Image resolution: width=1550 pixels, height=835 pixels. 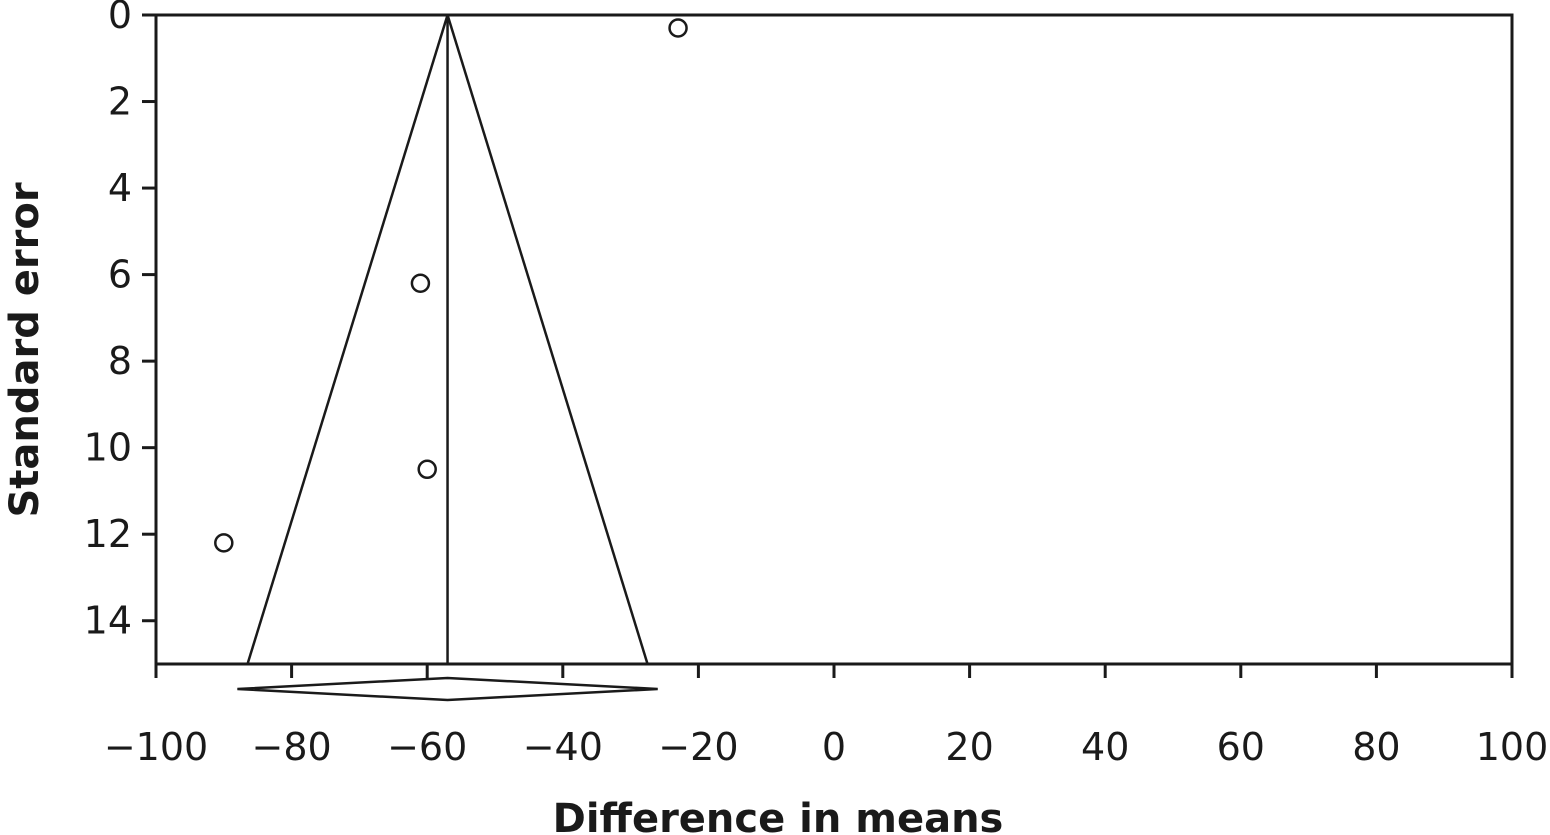 I want to click on y-tick-label-7: 14, so click(x=108, y=621).